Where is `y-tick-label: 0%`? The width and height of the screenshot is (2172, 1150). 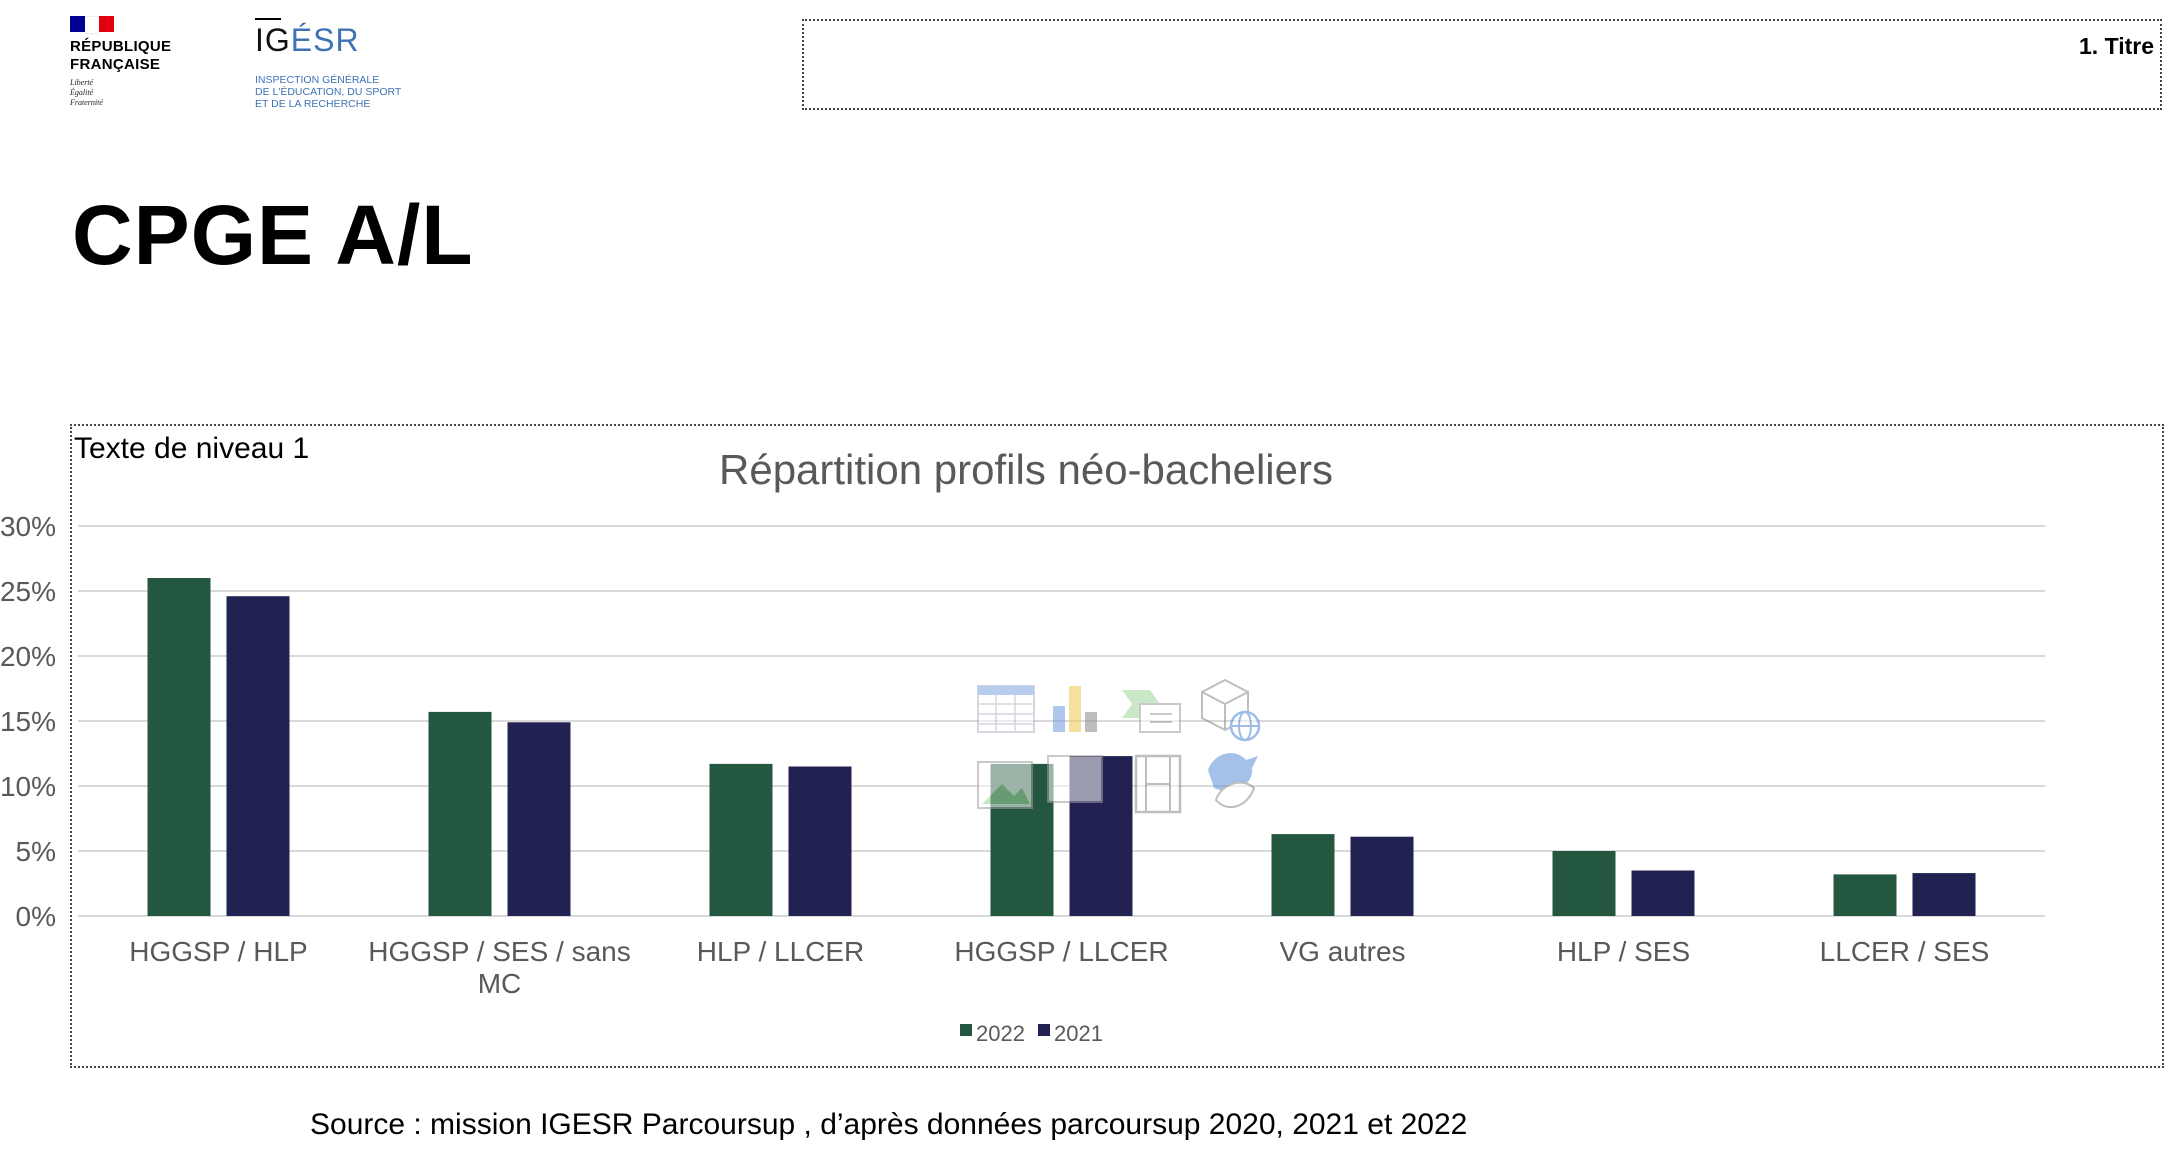
y-tick-label: 0% is located at coordinates (36, 916).